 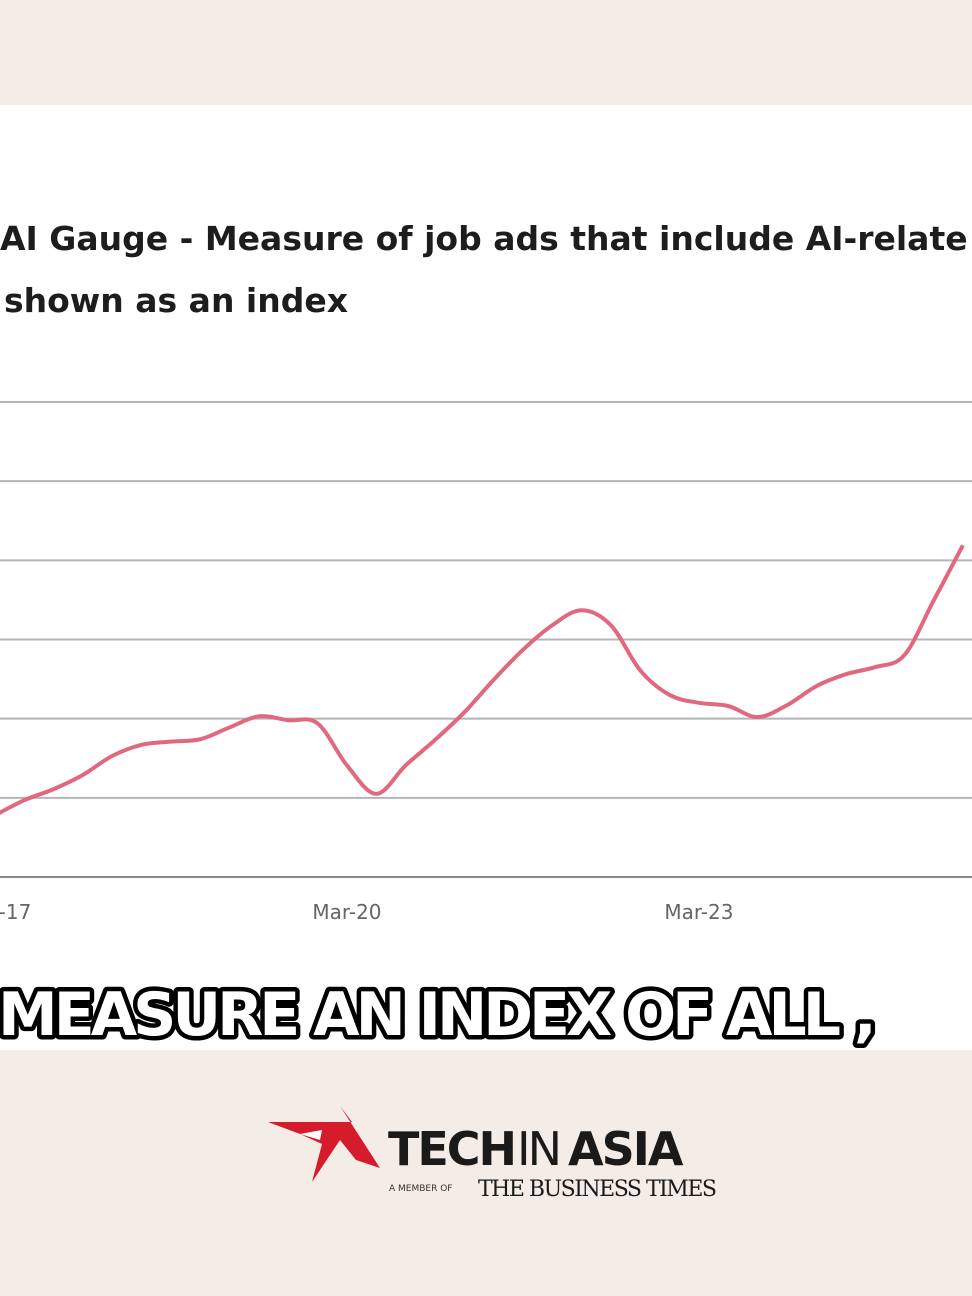 I want to click on logo-partner: THE BUSINESS TIMES, so click(x=597, y=1189).